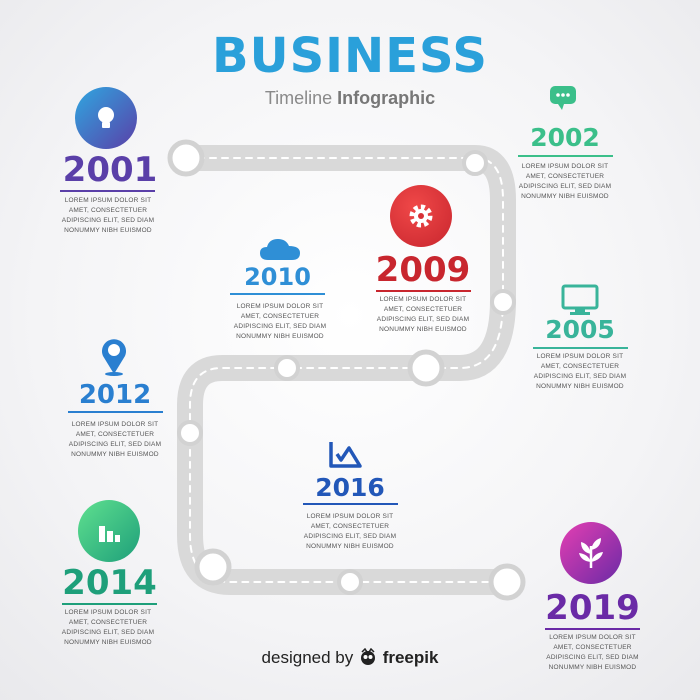 The height and width of the screenshot is (700, 700). Describe the element at coordinates (563, 98) in the screenshot. I see `chat-bubble-icon` at that location.